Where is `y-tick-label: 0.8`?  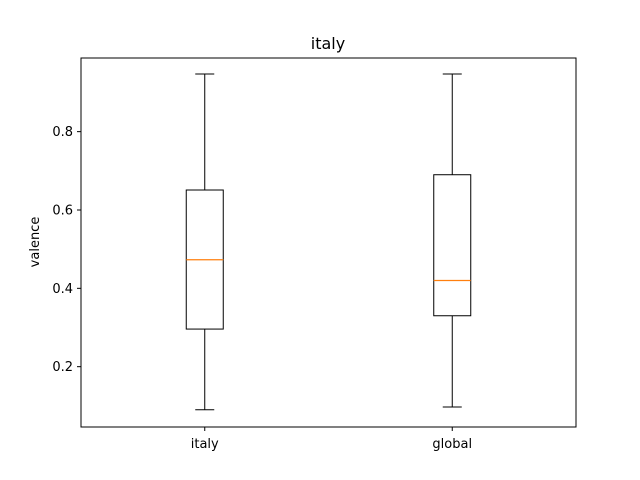
y-tick-label: 0.8 is located at coordinates (62, 132).